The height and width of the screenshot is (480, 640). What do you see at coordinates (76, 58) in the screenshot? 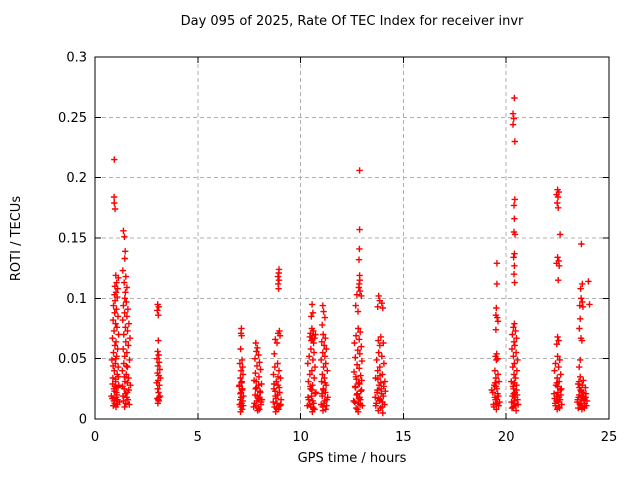
I see `y-tick-label: 0.3` at bounding box center [76, 58].